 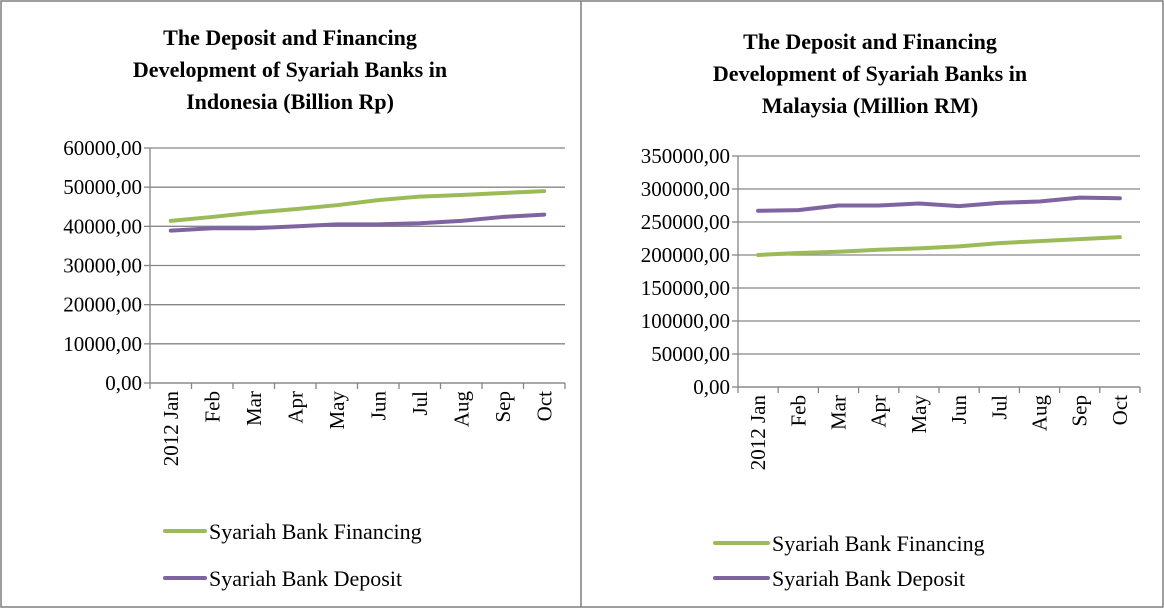 I want to click on y-tick-label: 150000,00, so click(x=685, y=288).